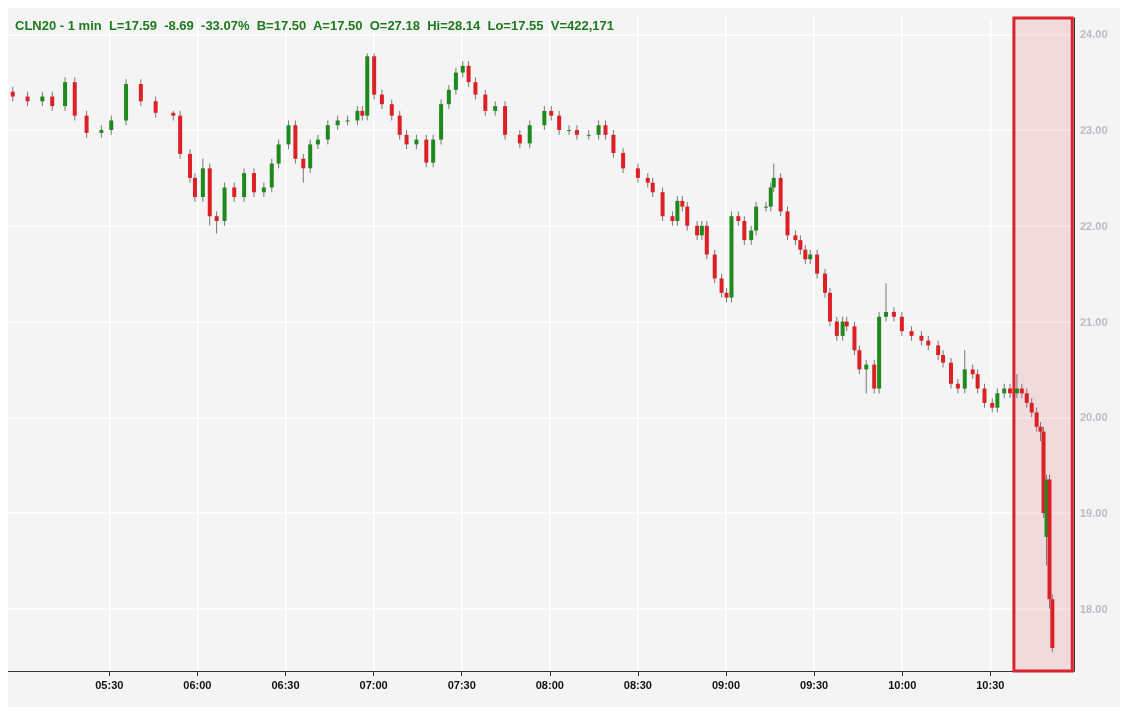 This screenshot has width=1128, height=715. Describe the element at coordinates (549, 684) in the screenshot. I see `x-tick-label: 08:00` at that location.